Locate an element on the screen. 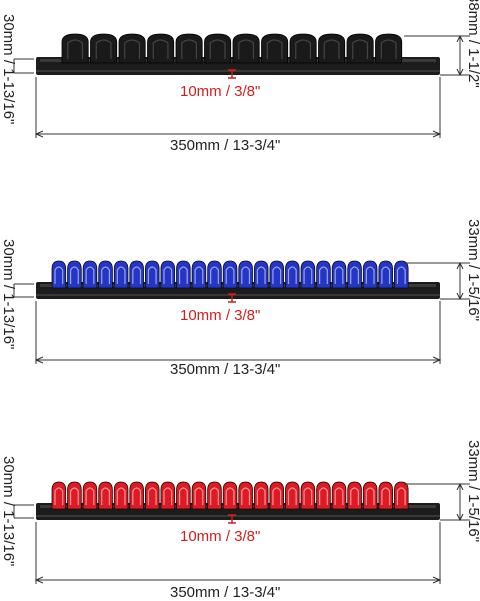 The width and height of the screenshot is (480, 601). length-dim-arrow-right is located at coordinates (437, 580).